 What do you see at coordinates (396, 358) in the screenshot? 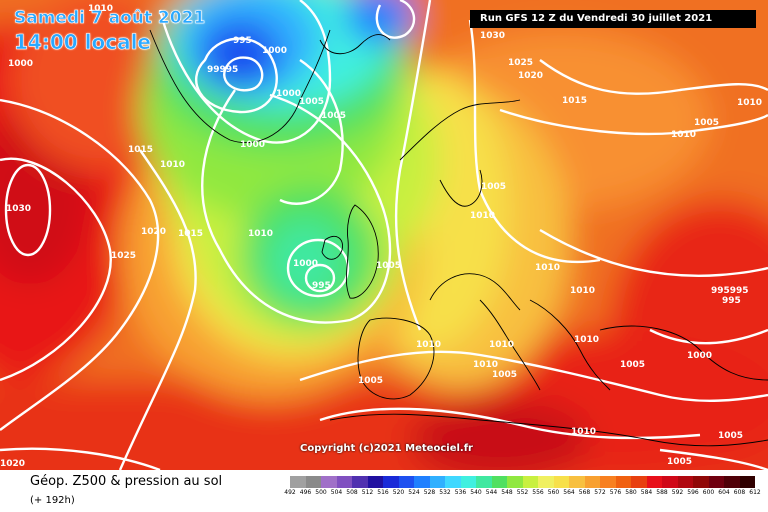
I see `coastline-iberia` at bounding box center [396, 358].